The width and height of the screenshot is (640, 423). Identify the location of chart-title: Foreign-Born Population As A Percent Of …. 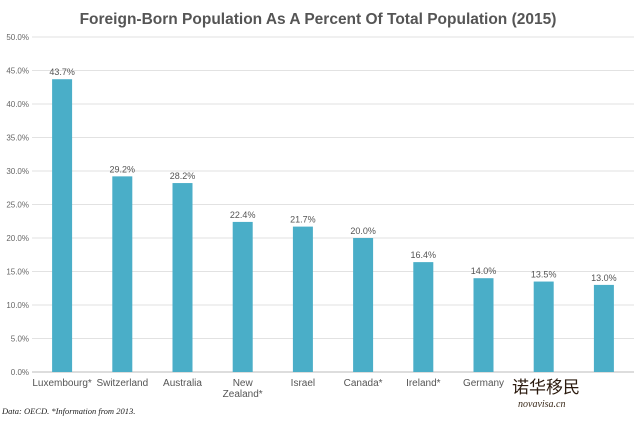
(318, 19).